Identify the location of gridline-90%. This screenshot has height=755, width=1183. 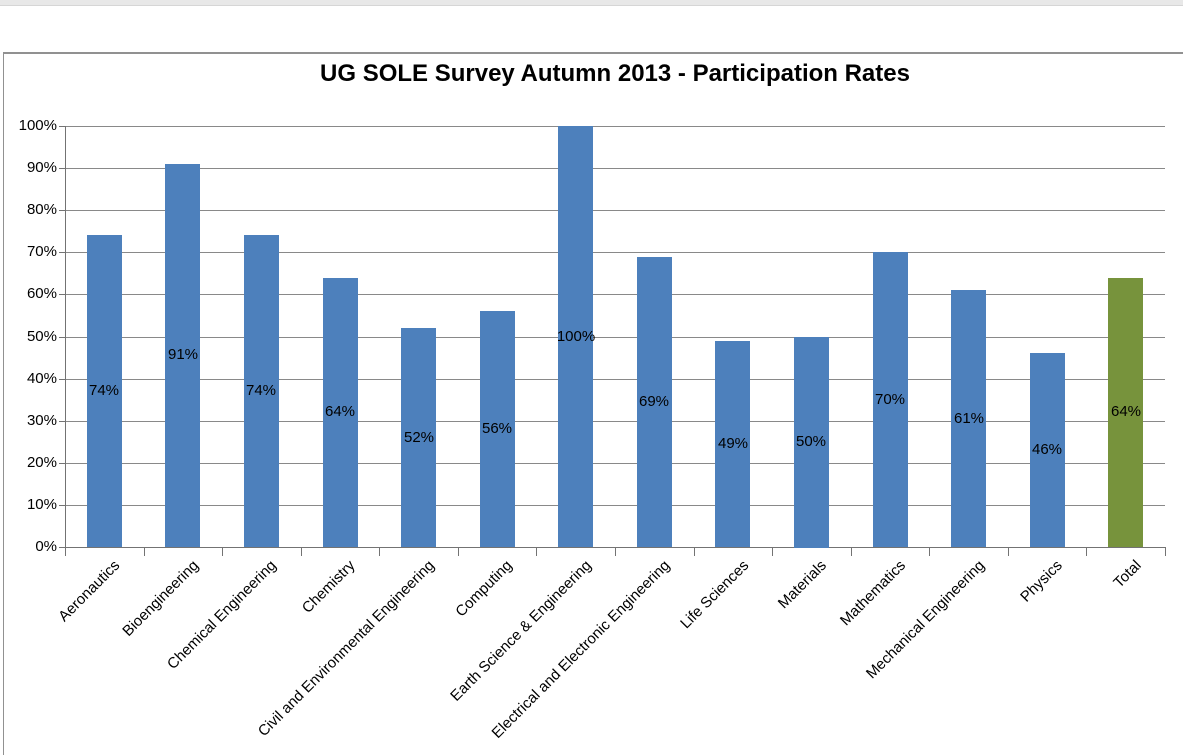
(615, 168).